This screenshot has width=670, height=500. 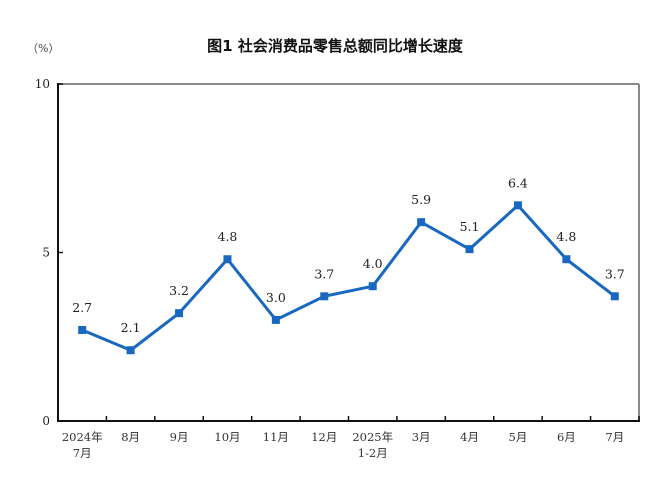 What do you see at coordinates (179, 290) in the screenshot?
I see `data-label: 3.2` at bounding box center [179, 290].